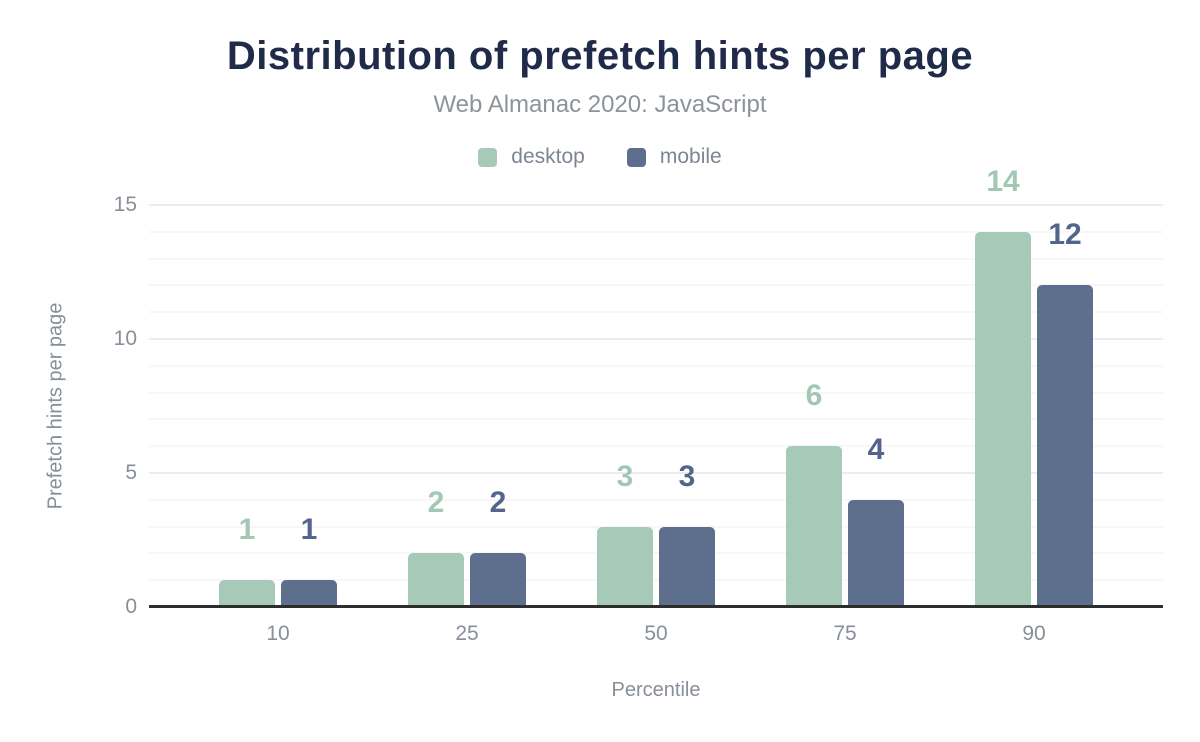 This screenshot has width=1200, height=742. I want to click on y-axis-tick-label: 15, so click(125, 204).